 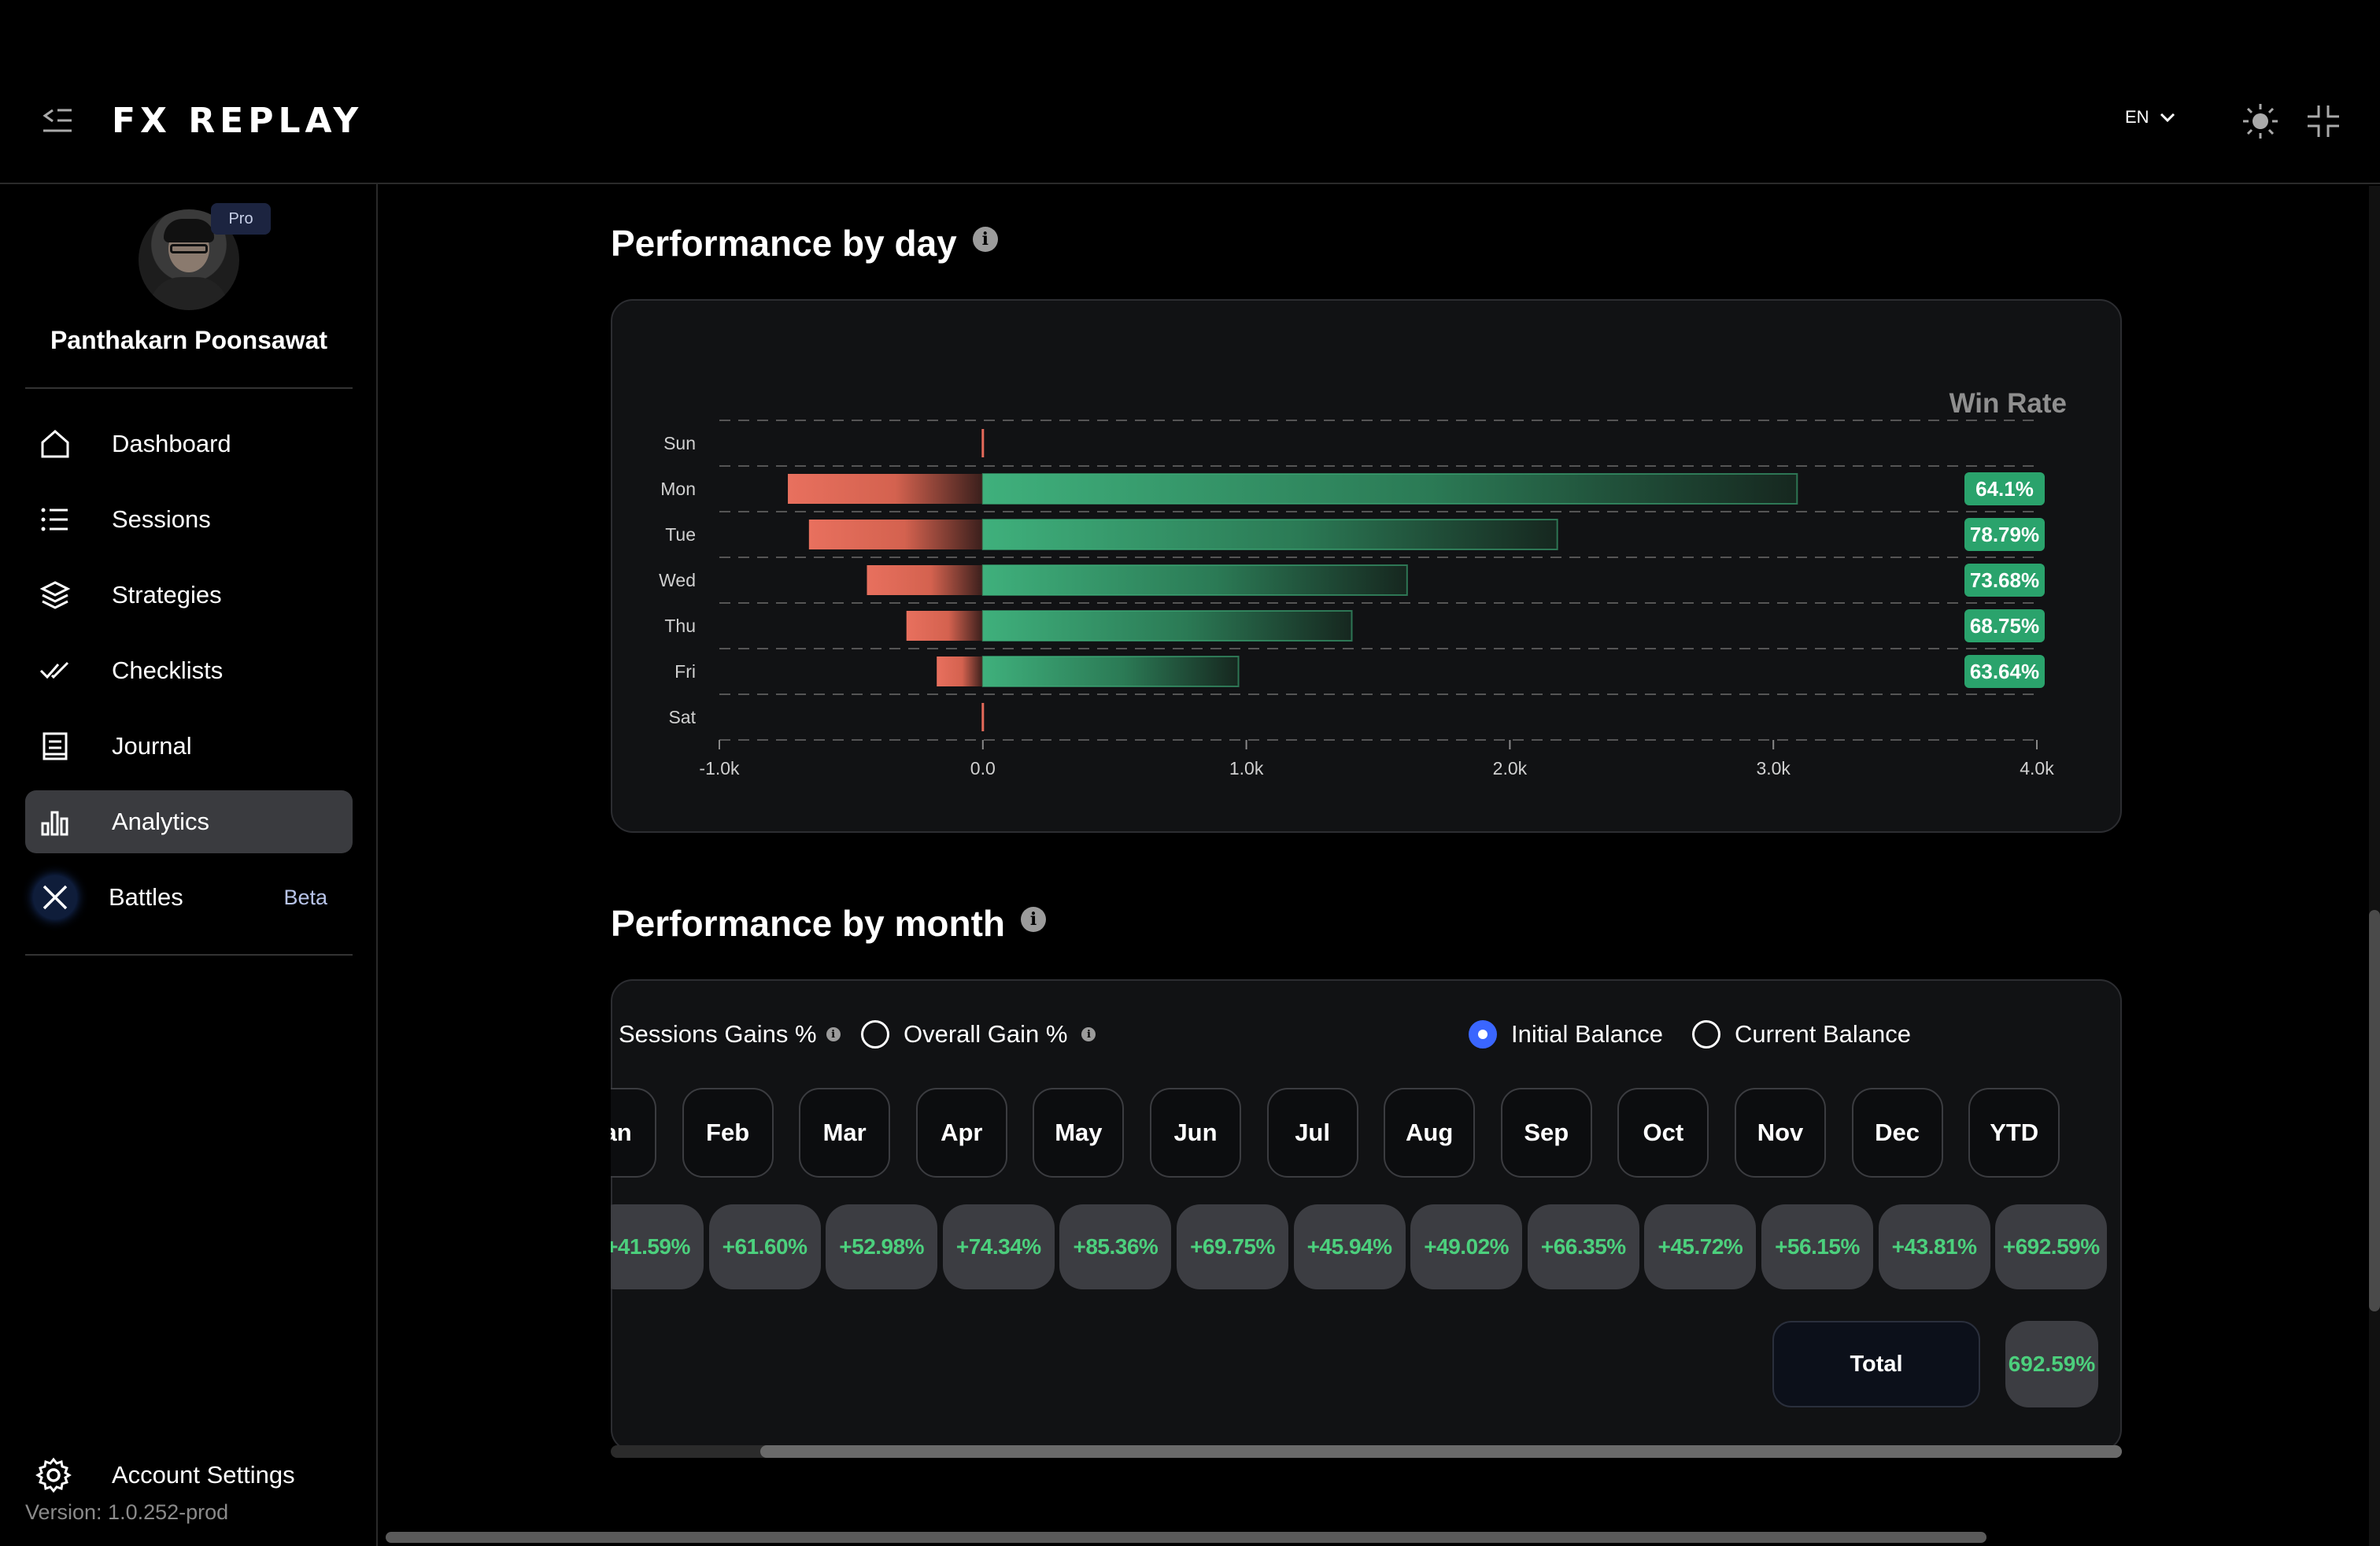 What do you see at coordinates (680, 626) in the screenshot?
I see `y-tick-label: Thu` at bounding box center [680, 626].